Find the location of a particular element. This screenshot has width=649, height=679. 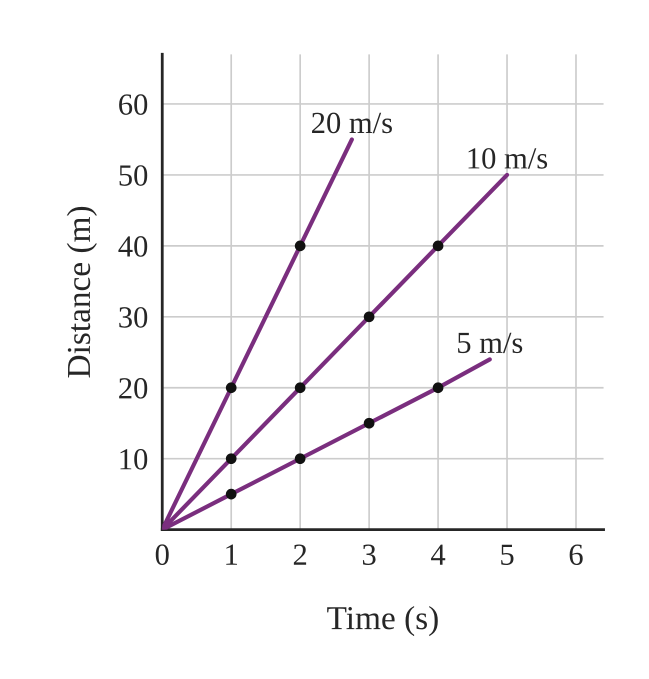

series-label: 5 m/s is located at coordinates (490, 343).